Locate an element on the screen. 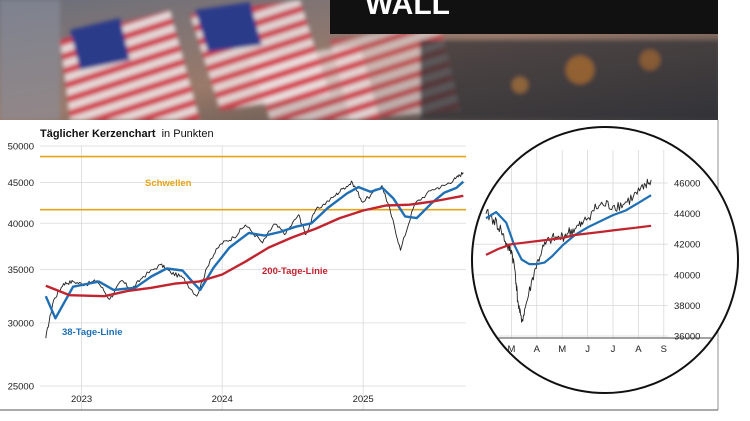  main-y-tick-label: 30000 is located at coordinates (21, 323).